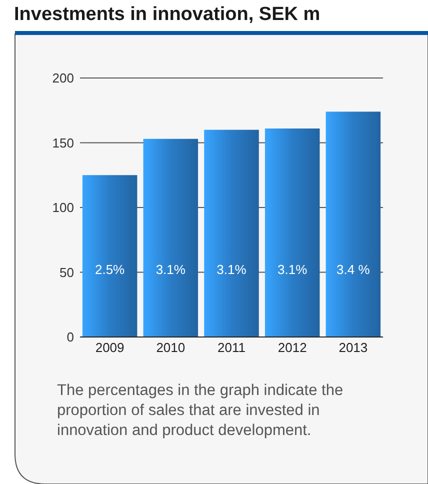  Describe the element at coordinates (110, 269) in the screenshot. I see `annotation: 2.5%` at that location.